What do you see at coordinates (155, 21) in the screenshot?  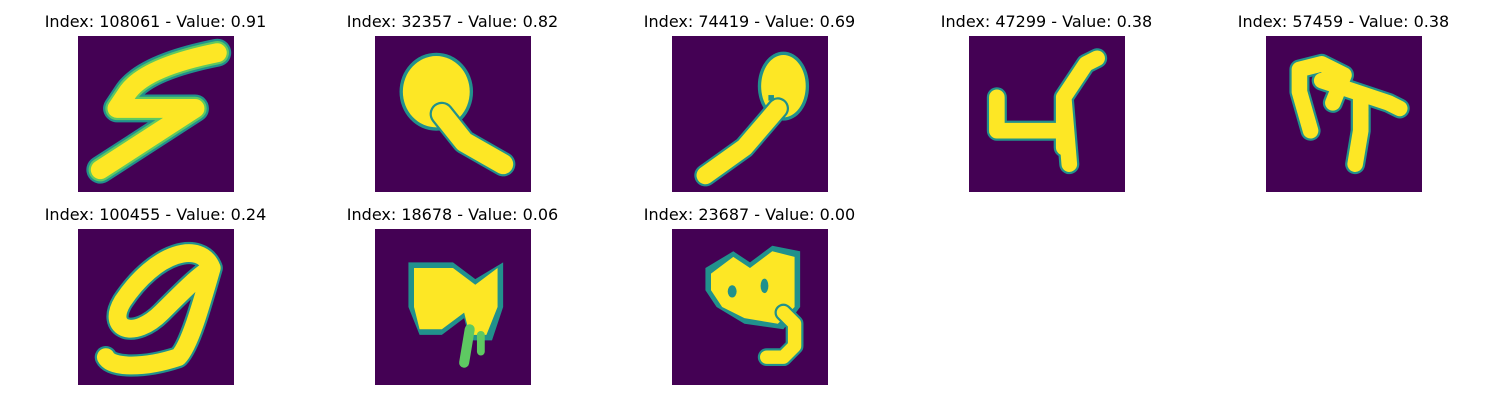 I see `panel-title: Index: 108061 - Value: 0.91` at bounding box center [155, 21].